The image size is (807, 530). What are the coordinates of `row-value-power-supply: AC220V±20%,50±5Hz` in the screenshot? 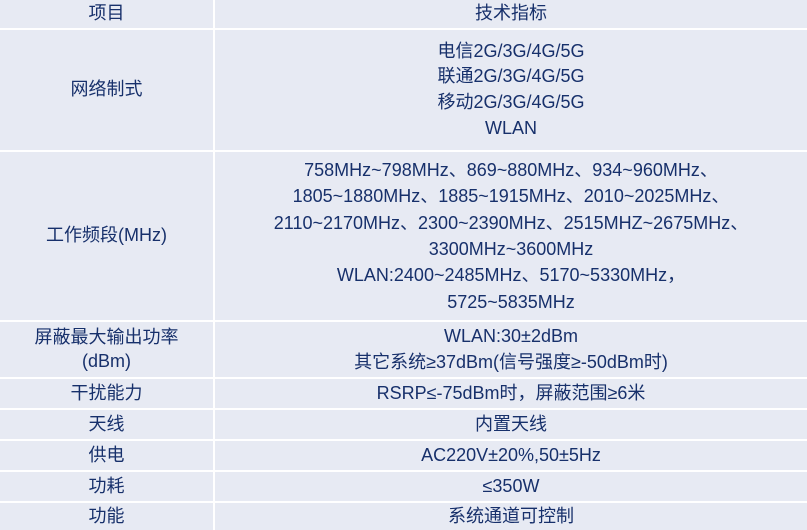 It's located at (510, 456).